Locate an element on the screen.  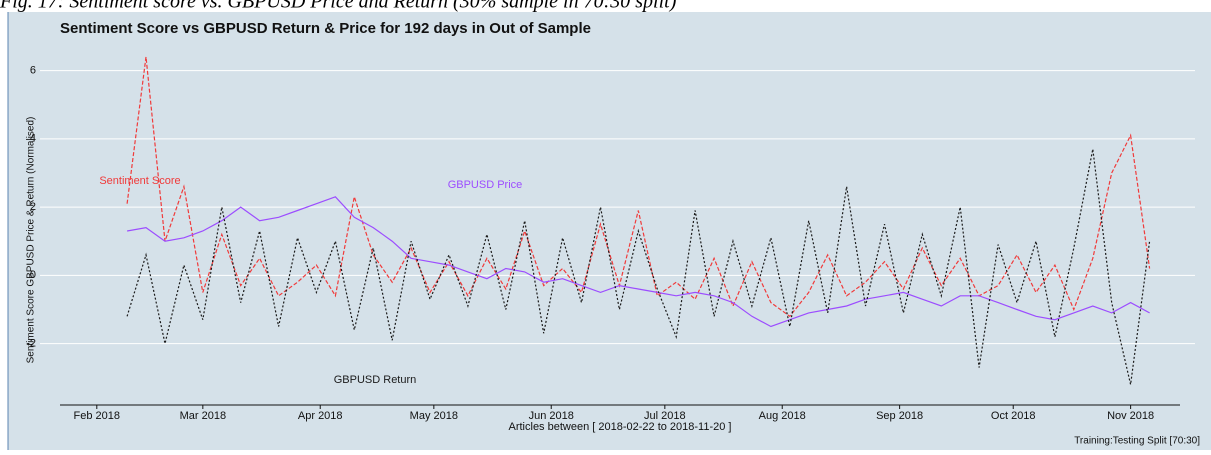
y-tick-label: -2 is located at coordinates (31, 343).